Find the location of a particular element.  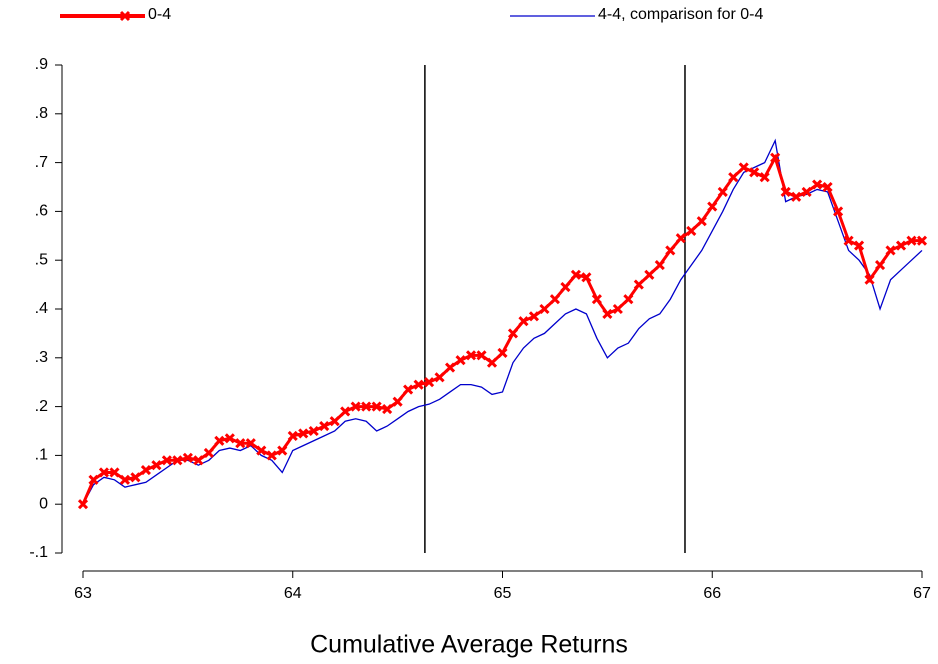

y-tick-label: .3 is located at coordinates (41, 357).